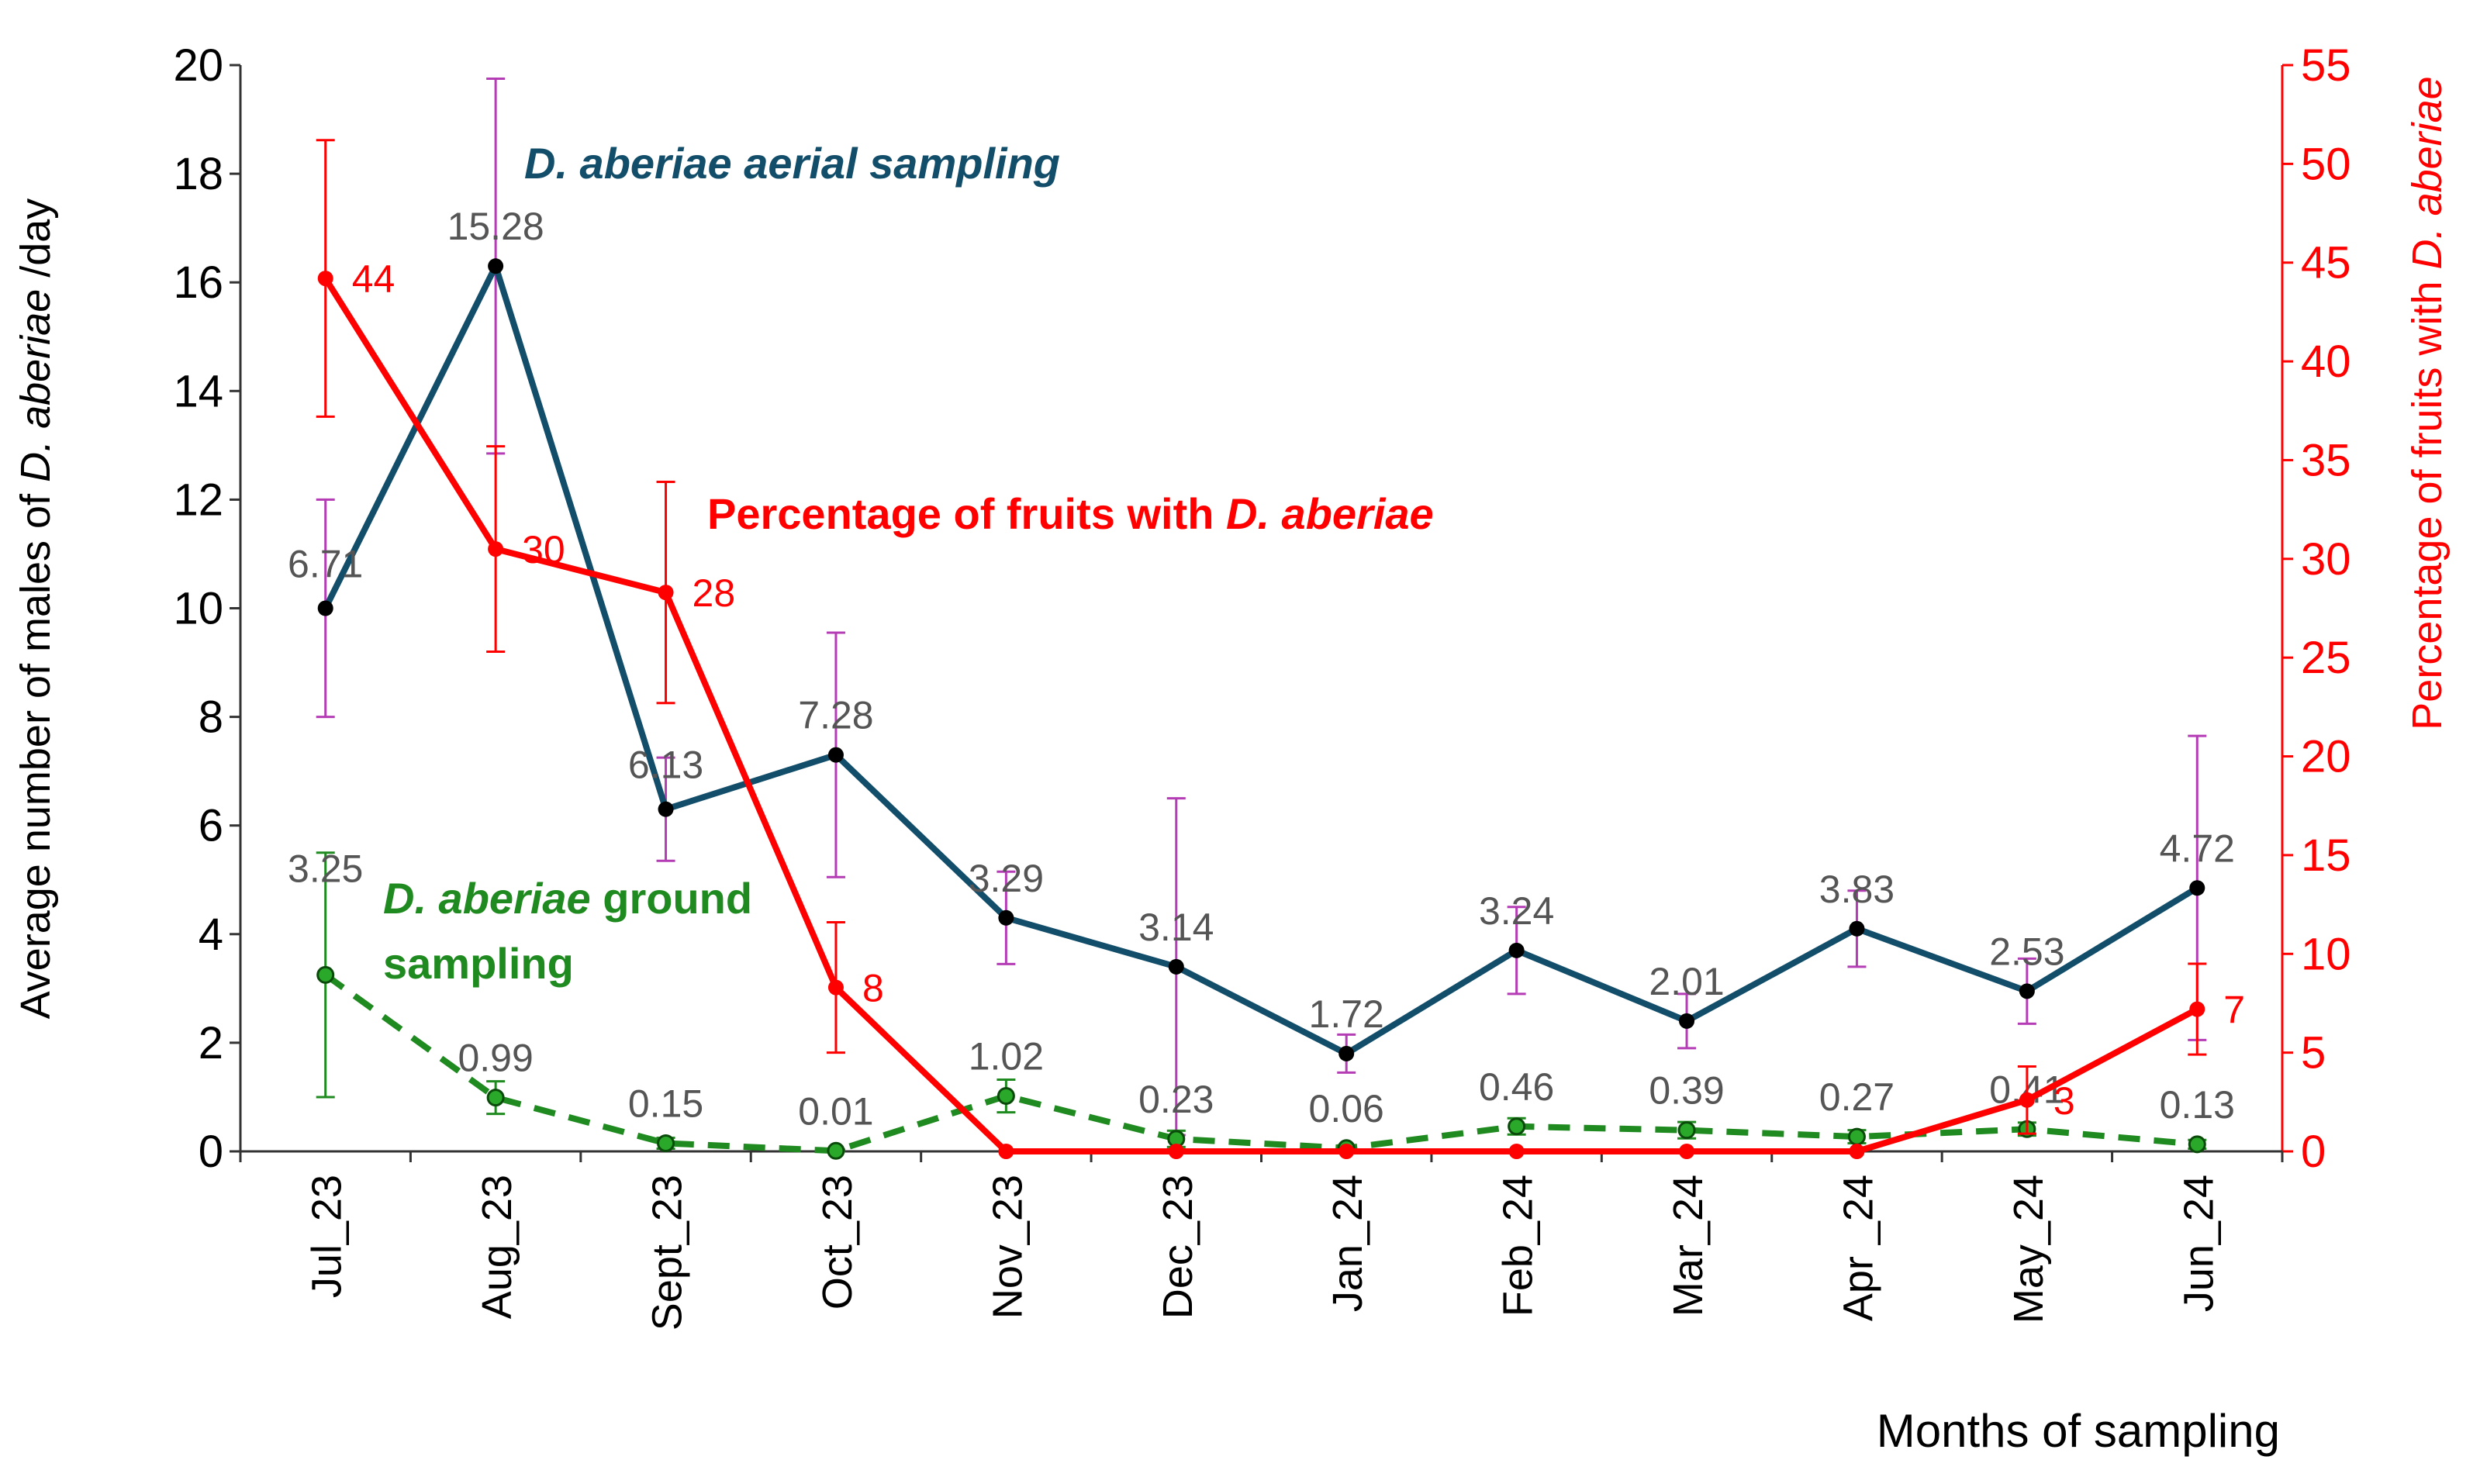 The image size is (2480, 1484). Describe the element at coordinates (198, 391) in the screenshot. I see `left-tick-label: 14` at that location.